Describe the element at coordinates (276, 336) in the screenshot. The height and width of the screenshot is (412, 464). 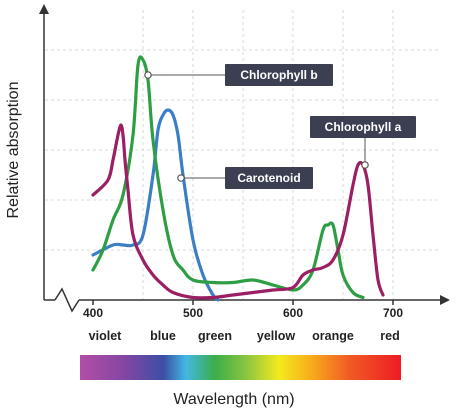
I see `color-name-yellow: yellow` at that location.